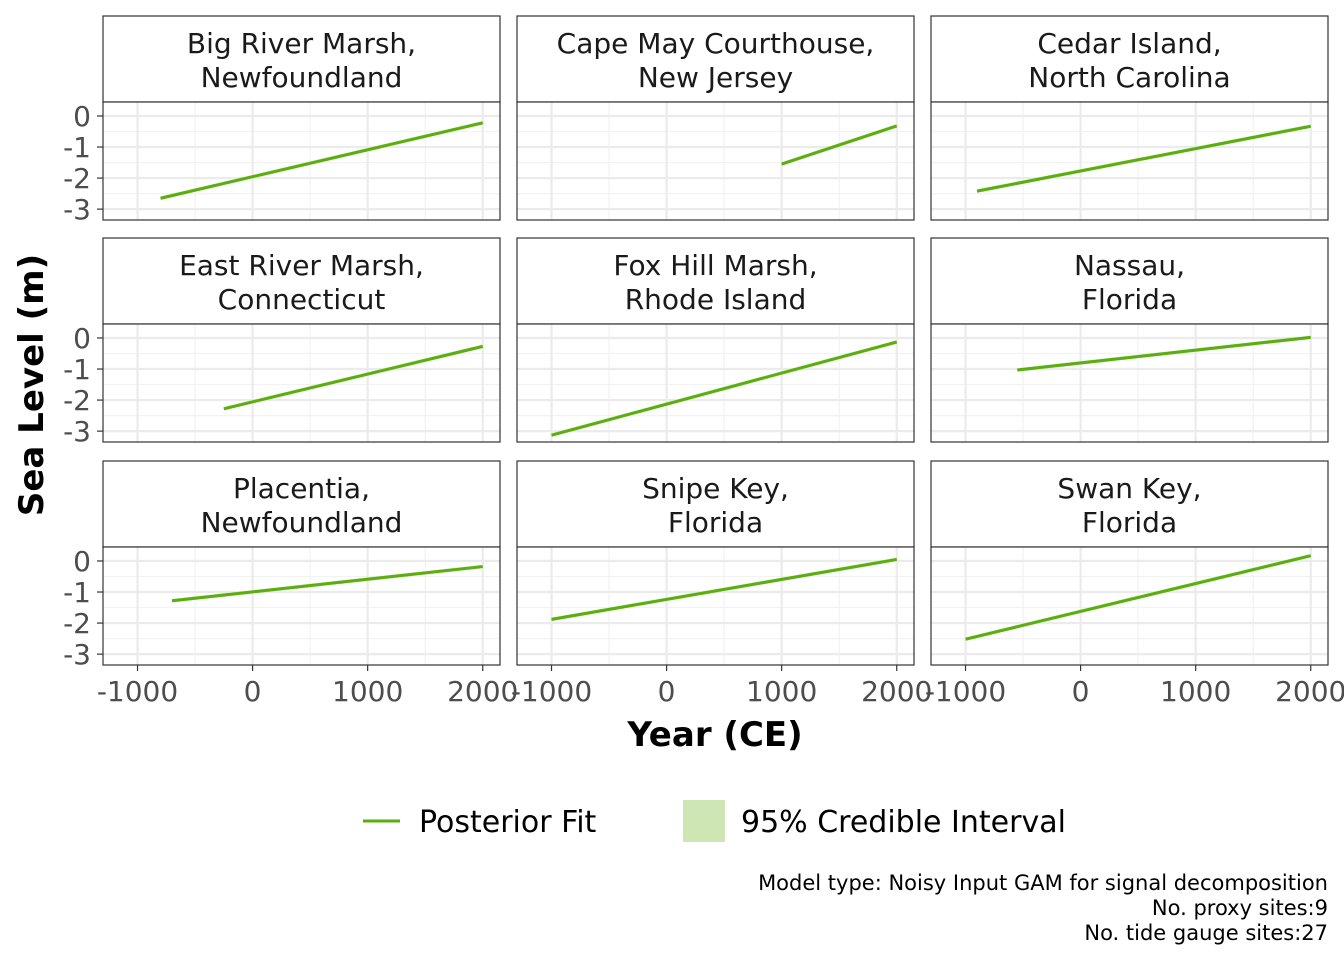 The height and width of the screenshot is (964, 1344). What do you see at coordinates (714, 735) in the screenshot?
I see `x-axis-title: Year (CE)` at bounding box center [714, 735].